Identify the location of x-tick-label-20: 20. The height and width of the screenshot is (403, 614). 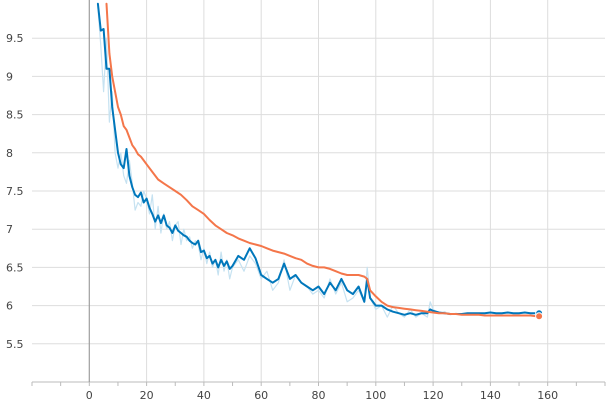
(147, 395).